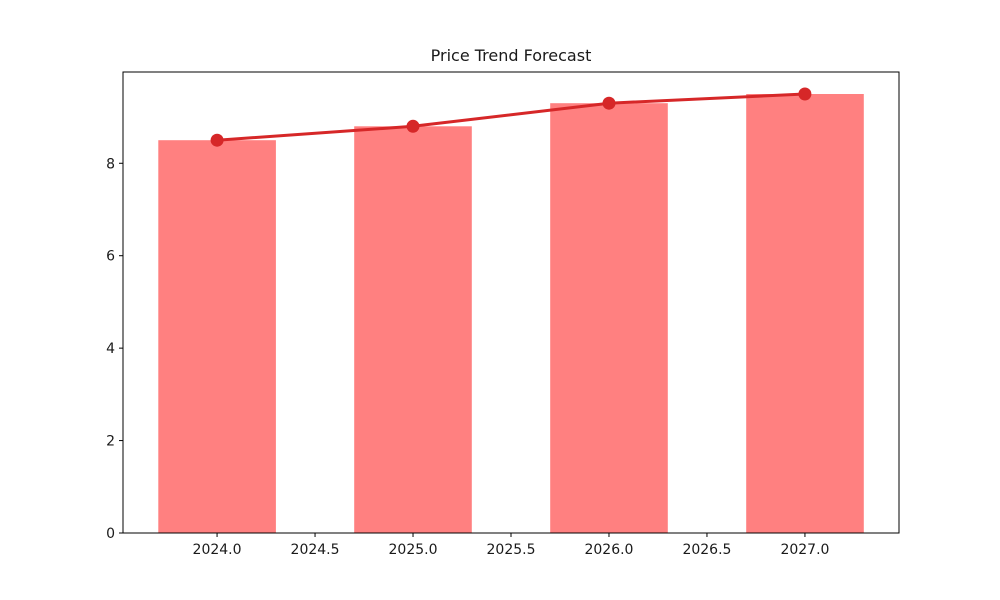 The image size is (1000, 600). What do you see at coordinates (110, 164) in the screenshot?
I see `y-tick-label: 8` at bounding box center [110, 164].